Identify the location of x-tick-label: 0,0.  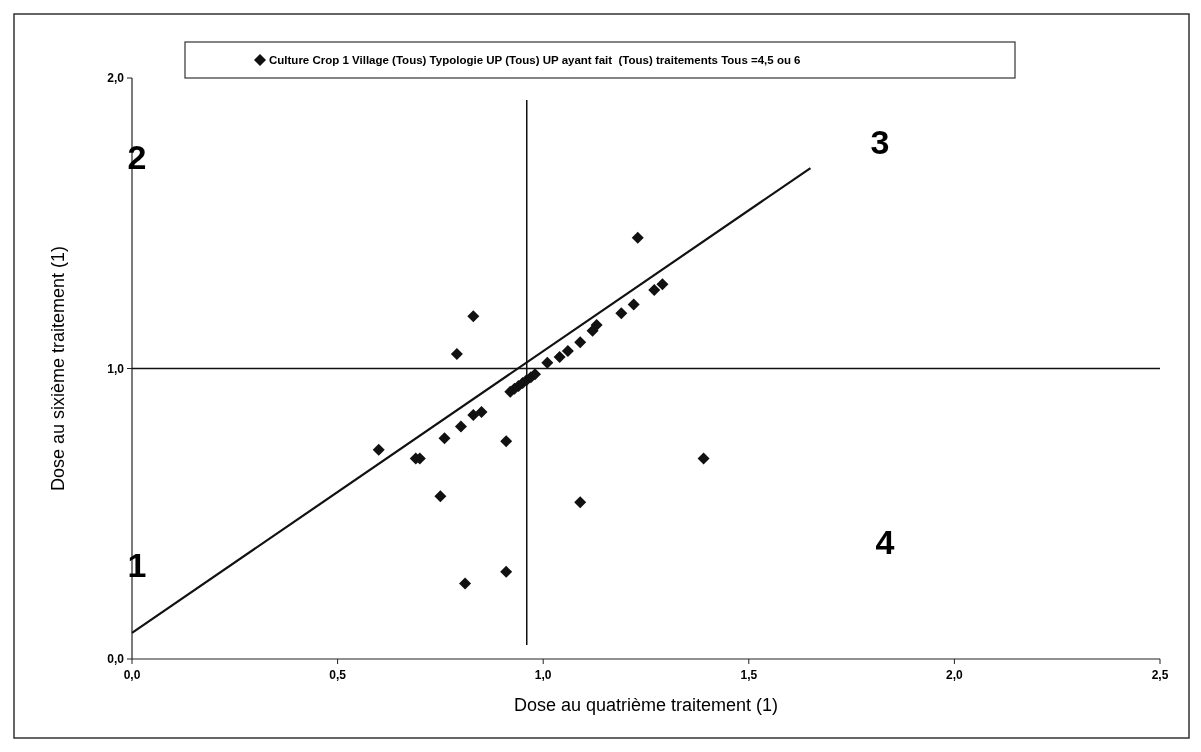
(132, 675).